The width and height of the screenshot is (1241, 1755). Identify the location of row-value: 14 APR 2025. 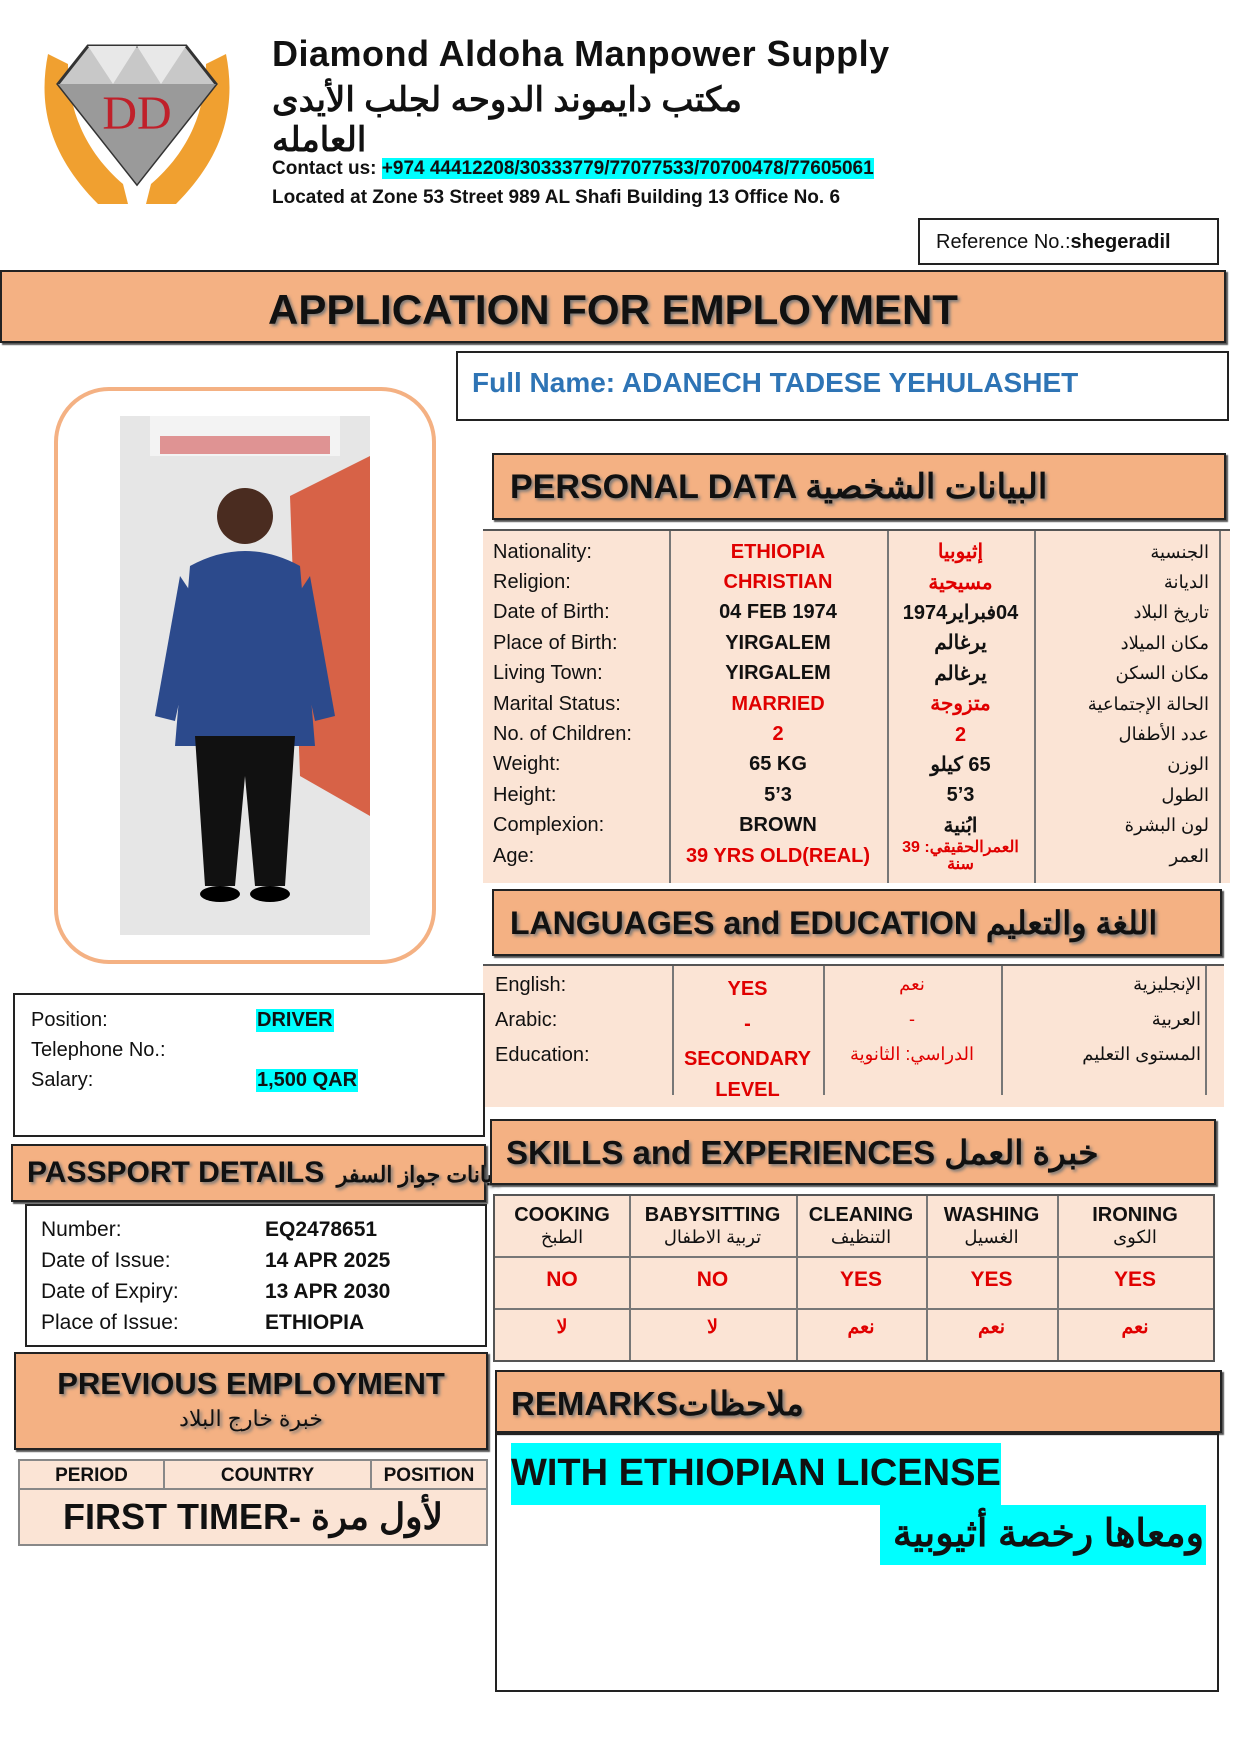
(328, 1260).